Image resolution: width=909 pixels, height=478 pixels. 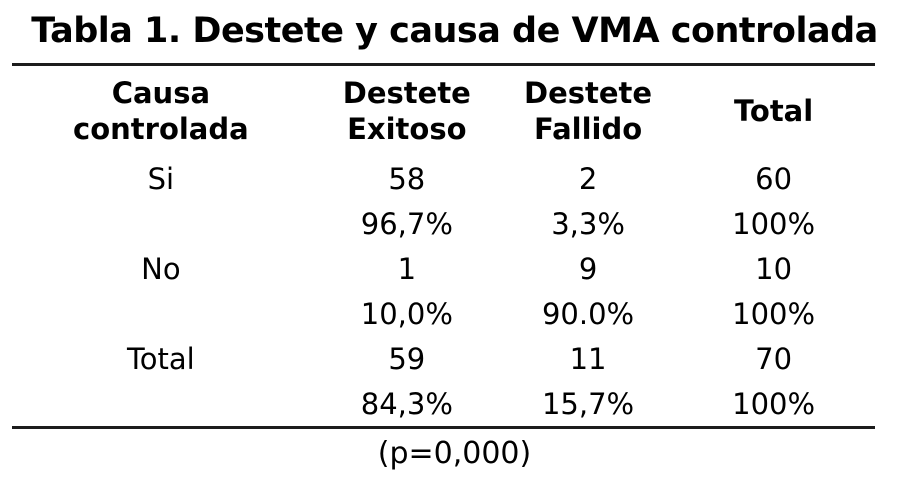 I want to click on row-label-si: Si, so click(x=161, y=178).